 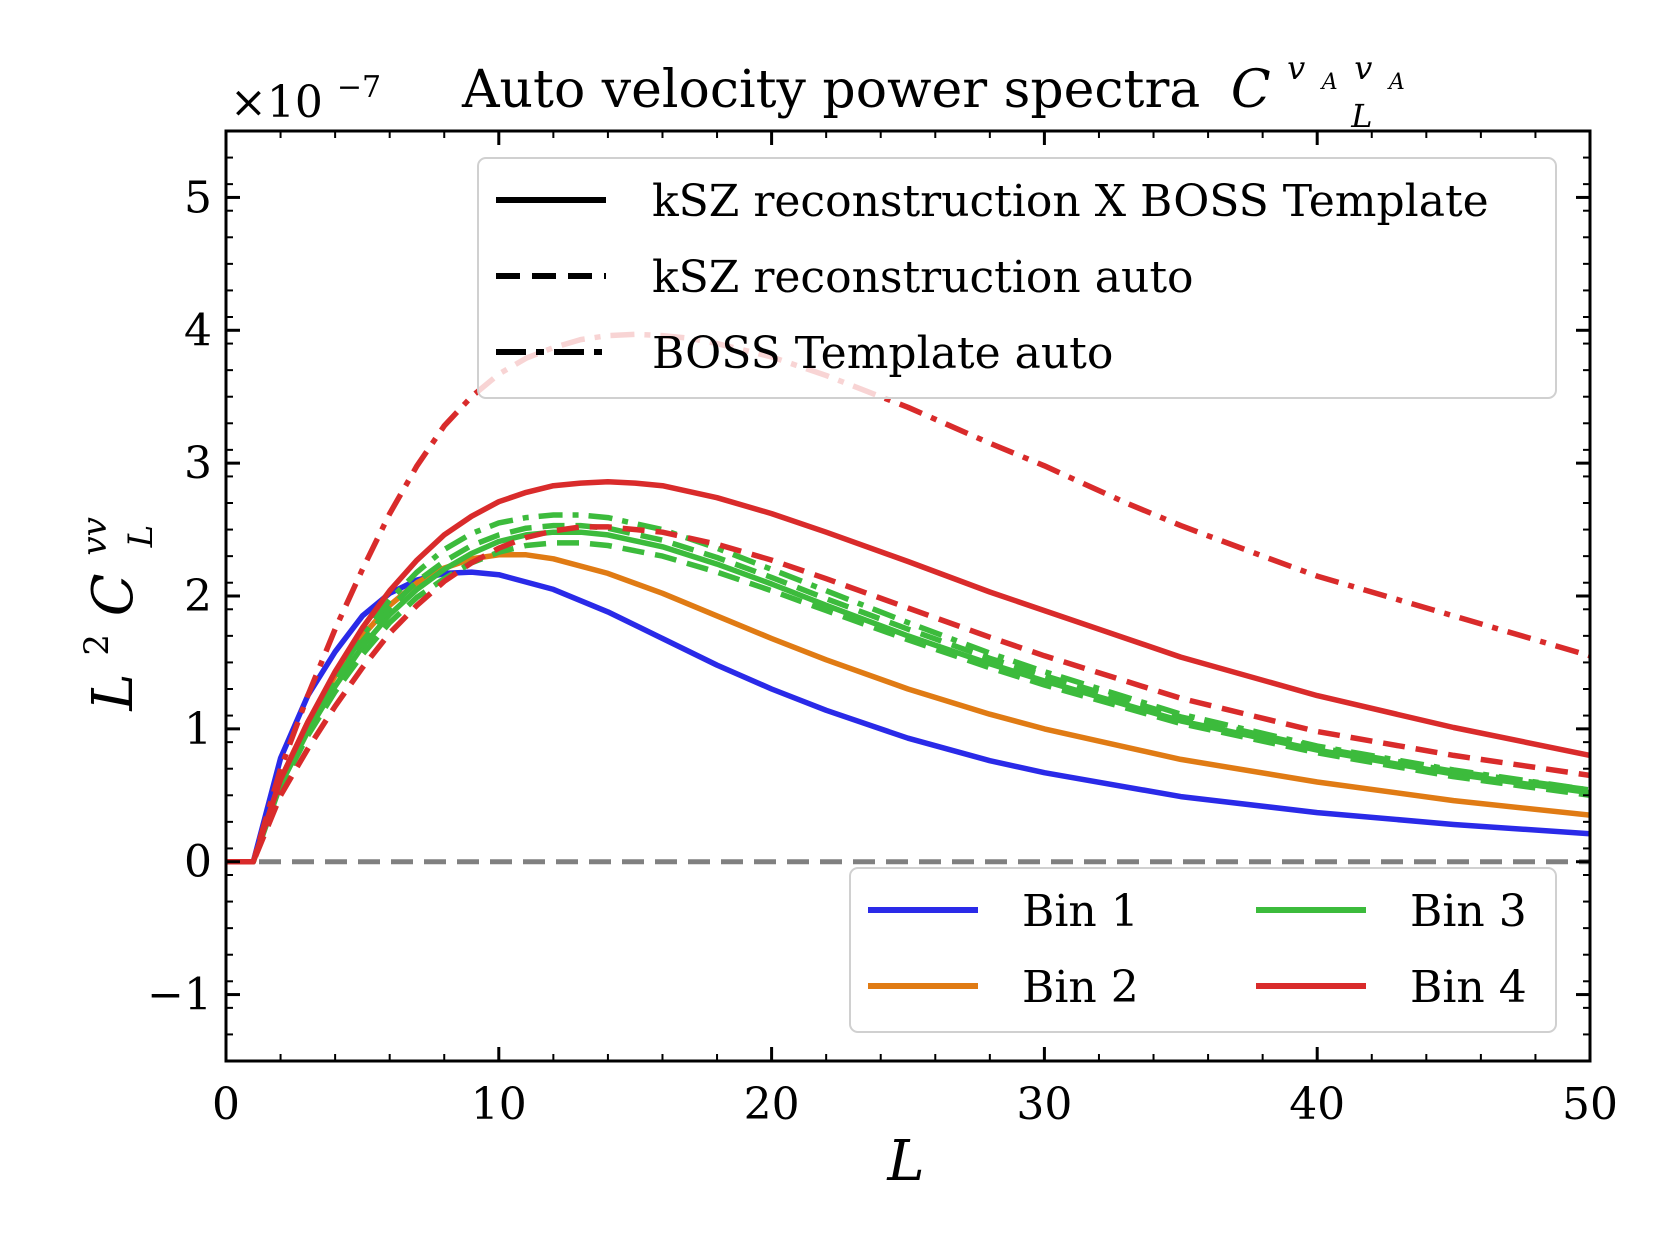 I want to click on y-tick-label: 4, so click(x=198, y=330).